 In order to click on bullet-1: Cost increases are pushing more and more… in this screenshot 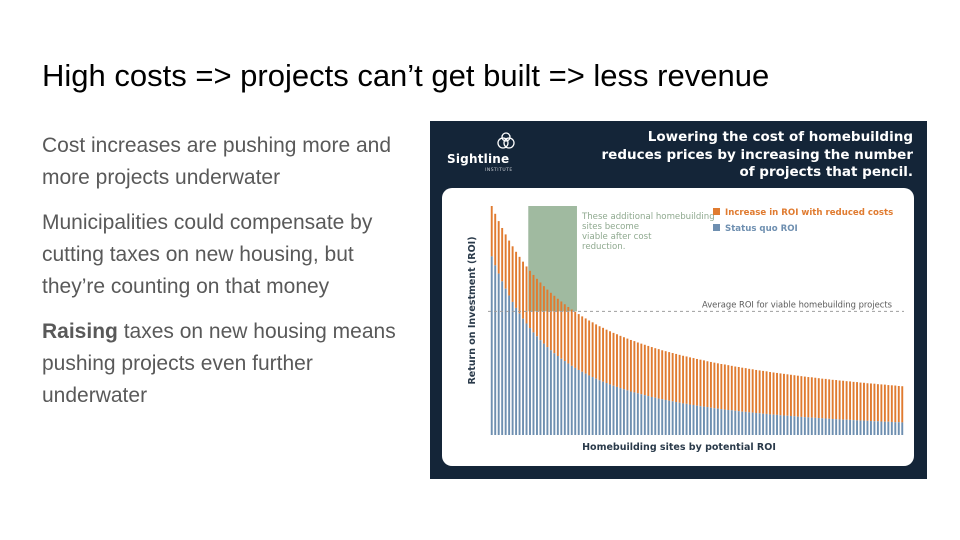, I will do `click(217, 161)`.